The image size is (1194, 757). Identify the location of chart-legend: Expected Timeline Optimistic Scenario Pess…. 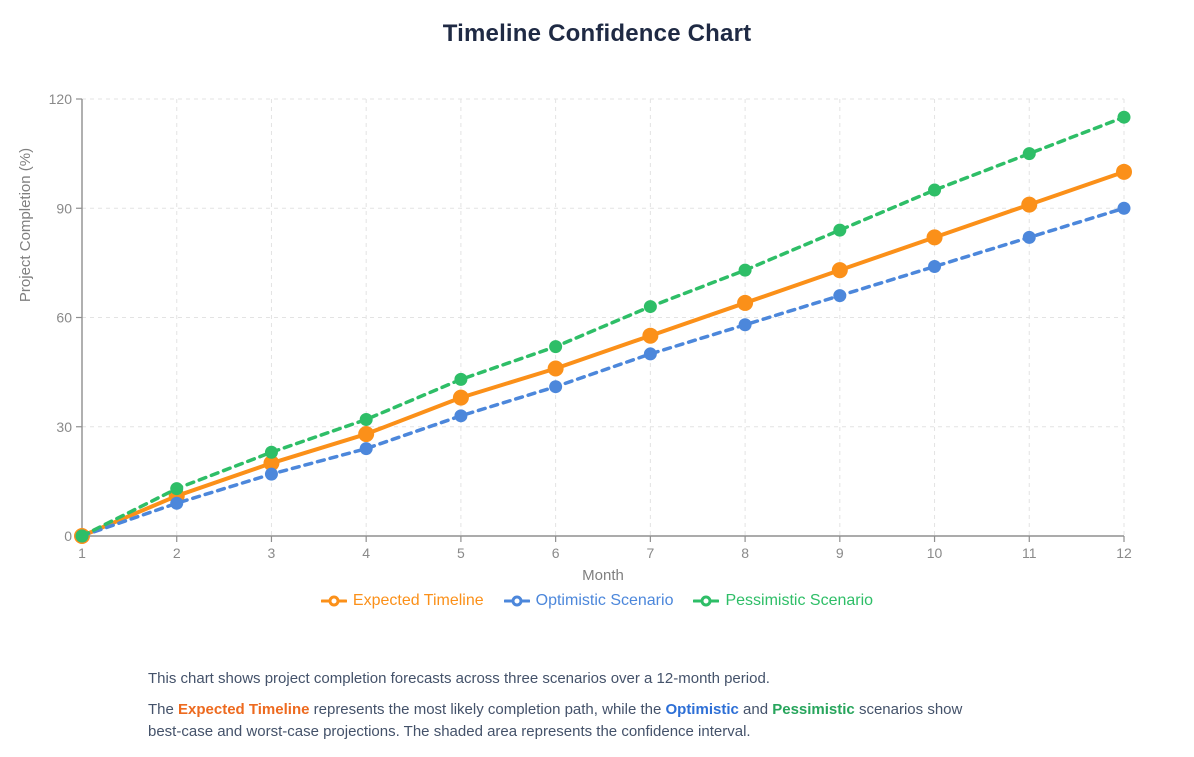
(597, 601).